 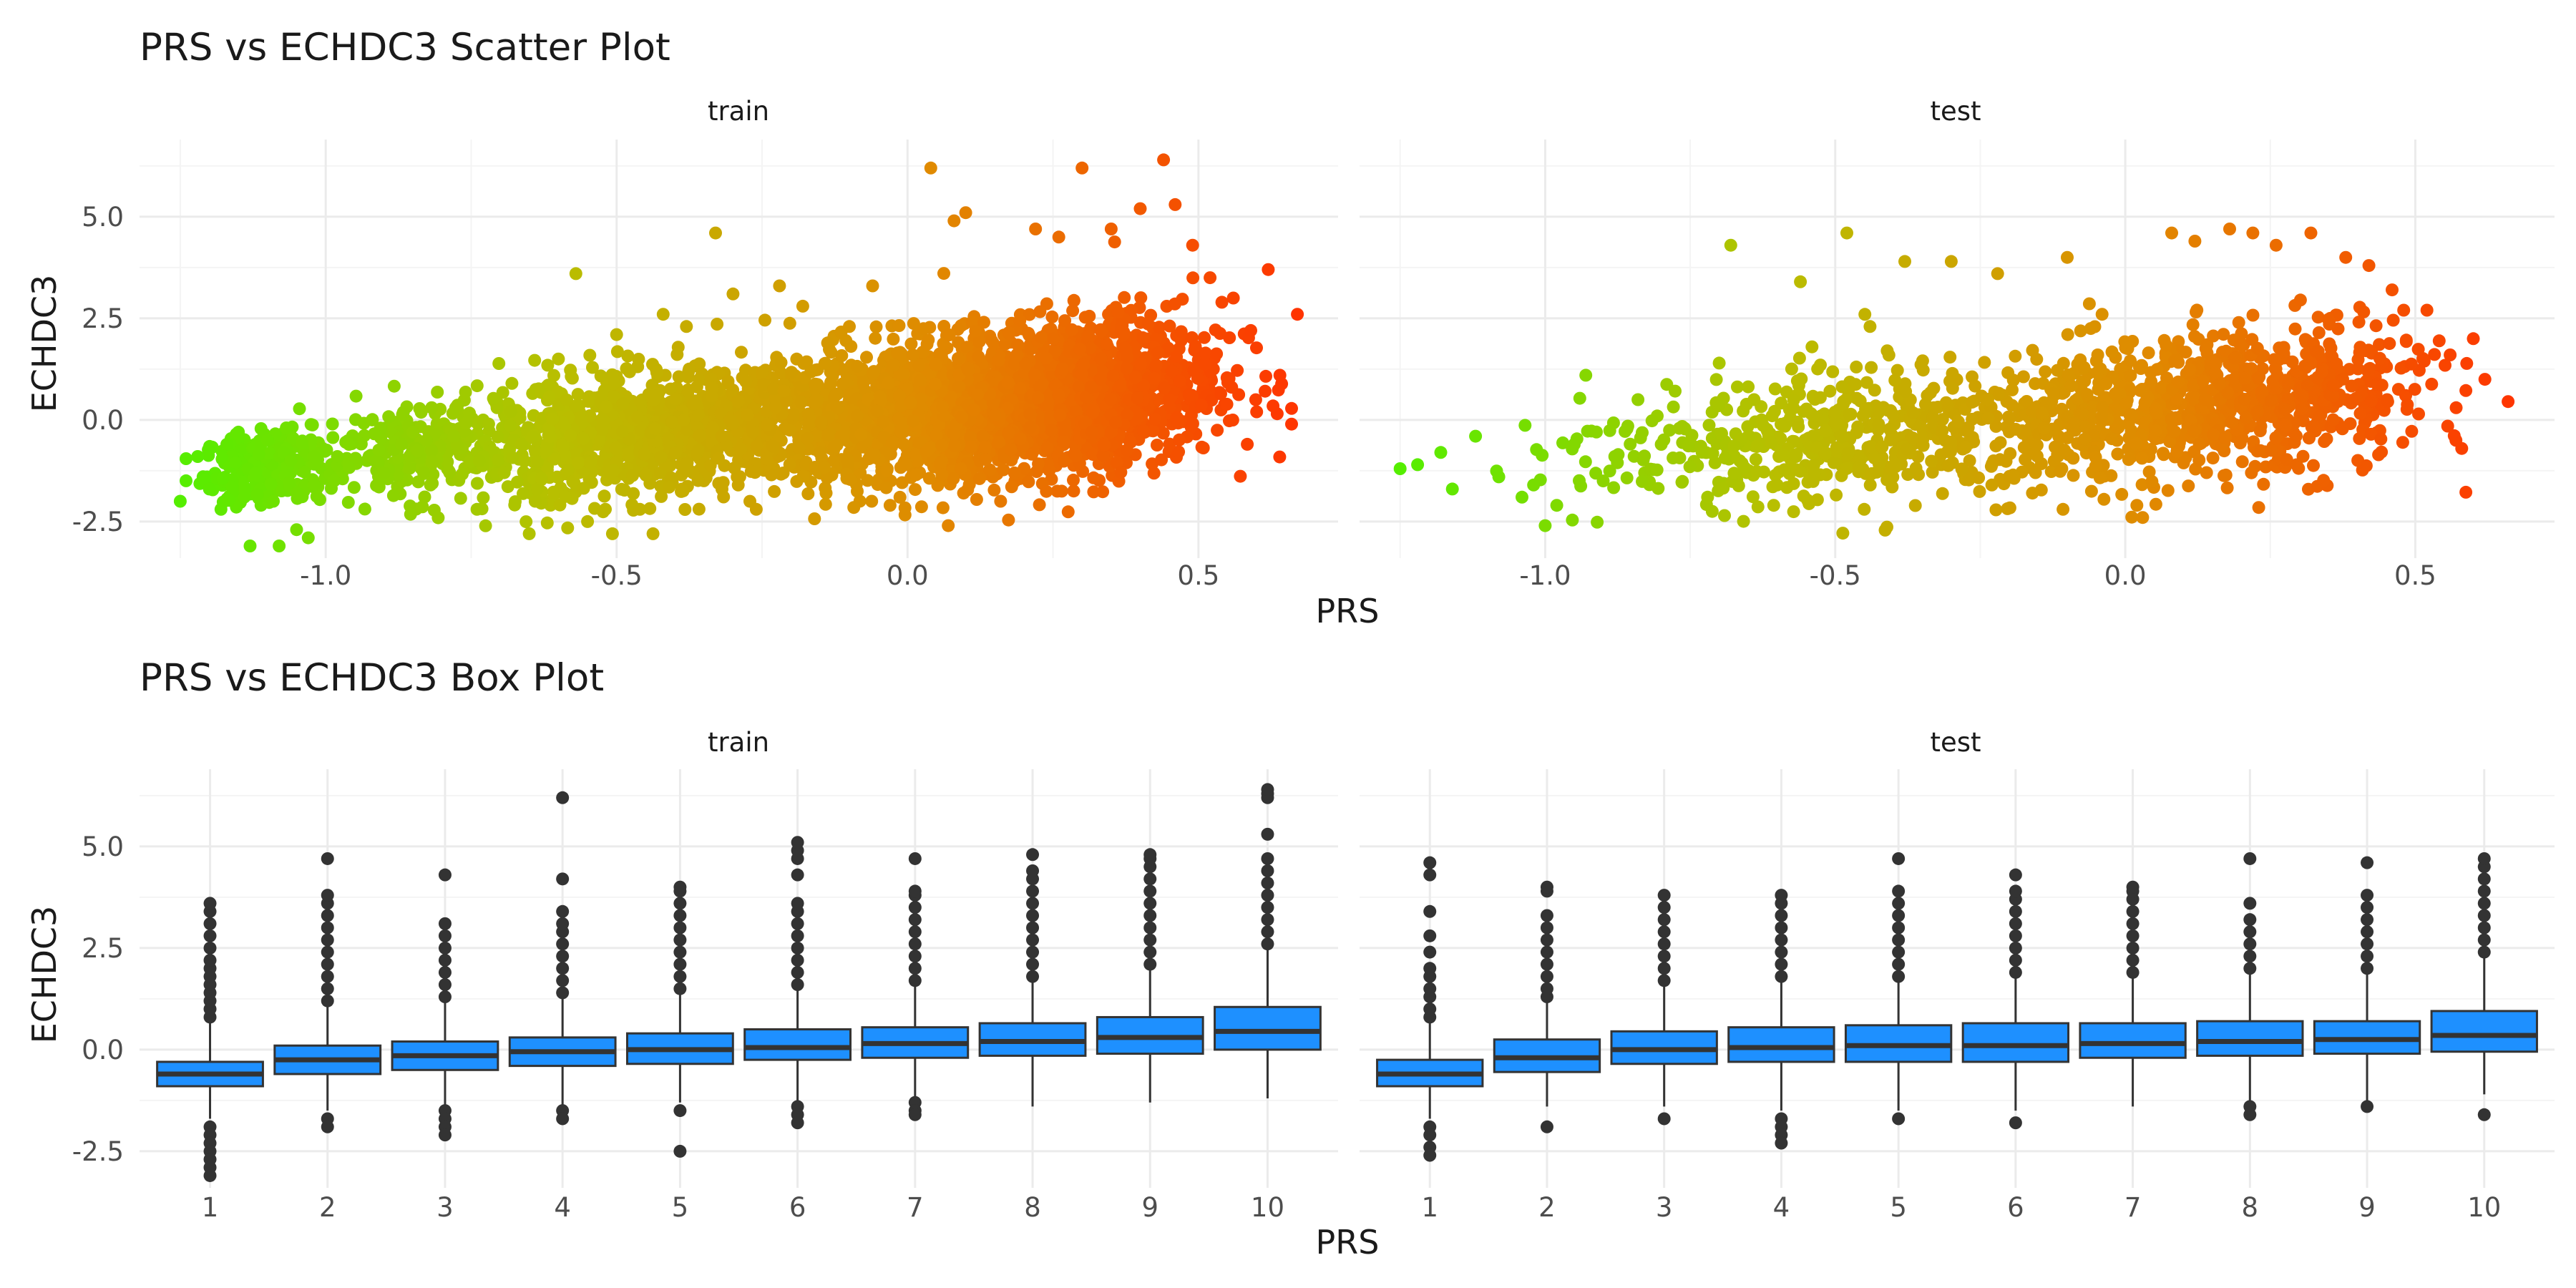 I want to click on x-tick-label: 0.0, so click(x=2125, y=575).